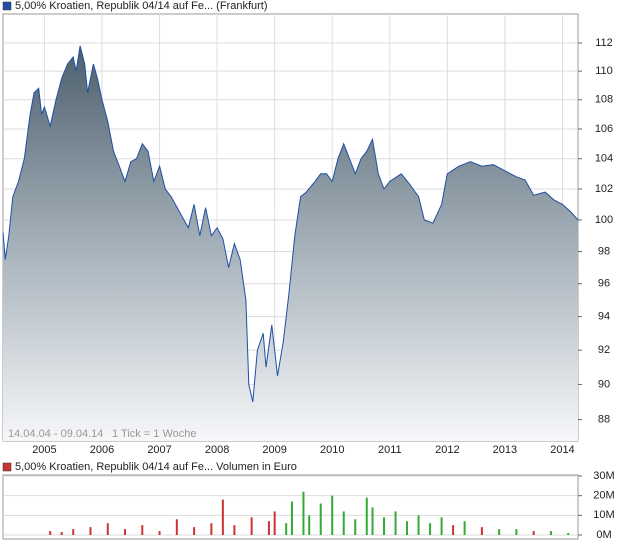 This screenshot has width=620, height=551. What do you see at coordinates (604, 159) in the screenshot?
I see `y-tick-label: 104` at bounding box center [604, 159].